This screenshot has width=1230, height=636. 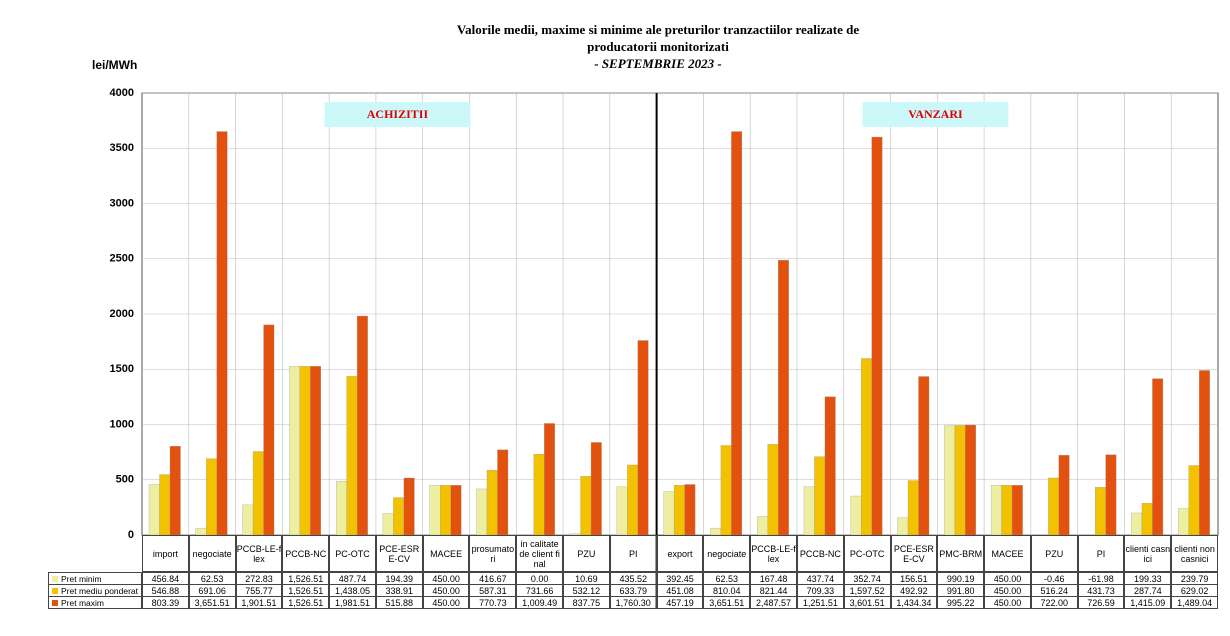 I want to click on y-tick-label: 1500, so click(x=122, y=369).